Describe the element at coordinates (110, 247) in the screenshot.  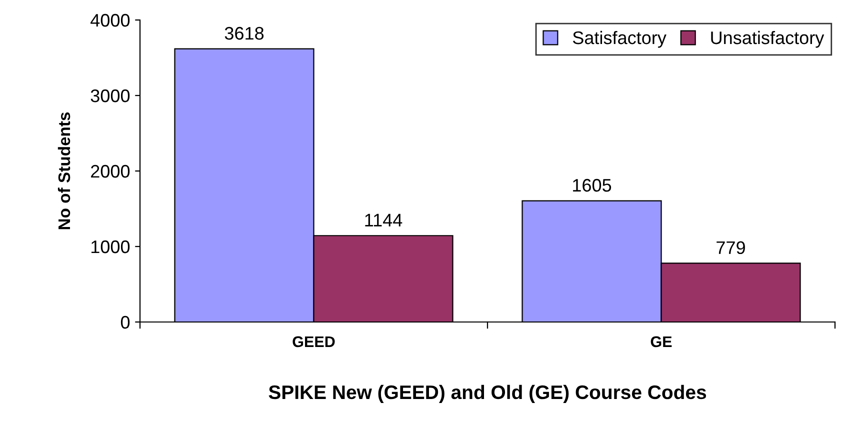
I see `y-tick-label: 1000` at that location.